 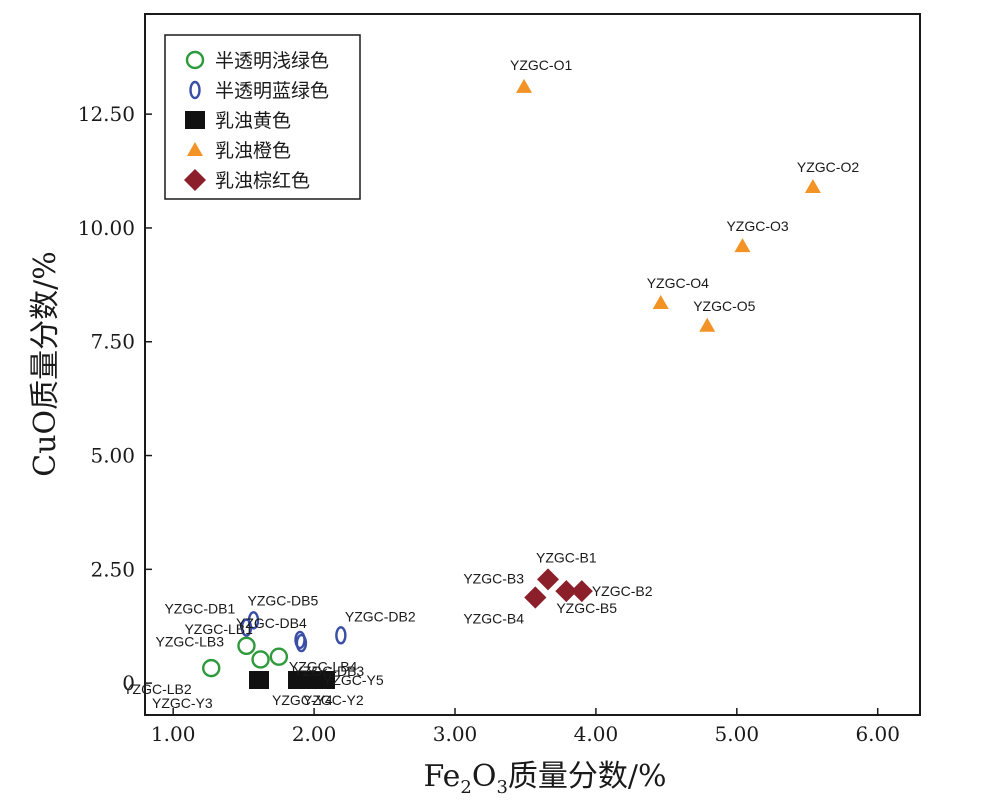 What do you see at coordinates (314, 734) in the screenshot?
I see `x-tick-label: 2.00` at bounding box center [314, 734].